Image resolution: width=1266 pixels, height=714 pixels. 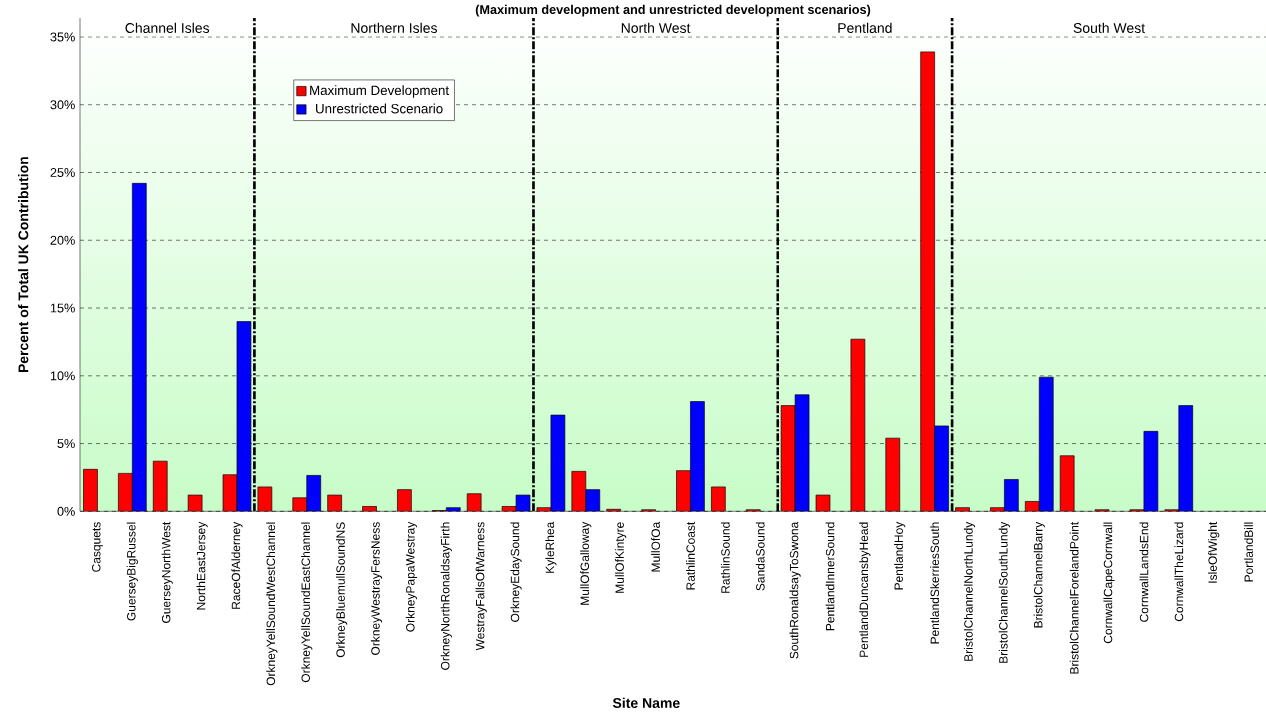 I want to click on y-tick-label: 15%, so click(x=62, y=308).